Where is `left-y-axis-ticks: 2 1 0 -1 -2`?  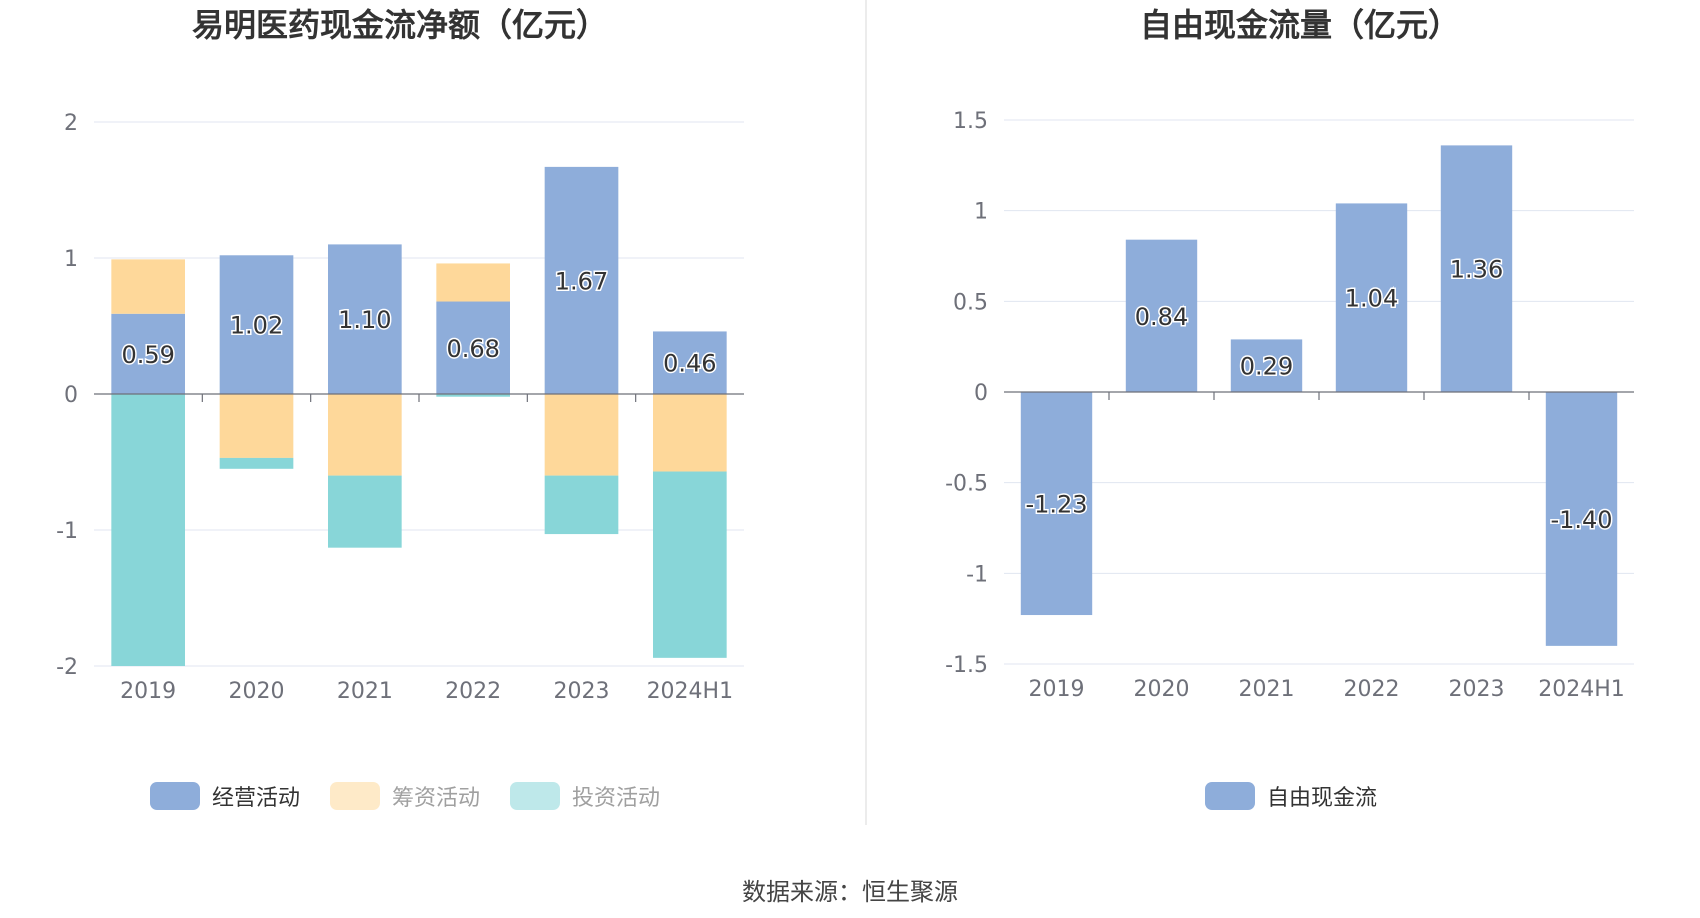
left-y-axis-ticks: 2 1 0 -1 -2 is located at coordinates (67, 395).